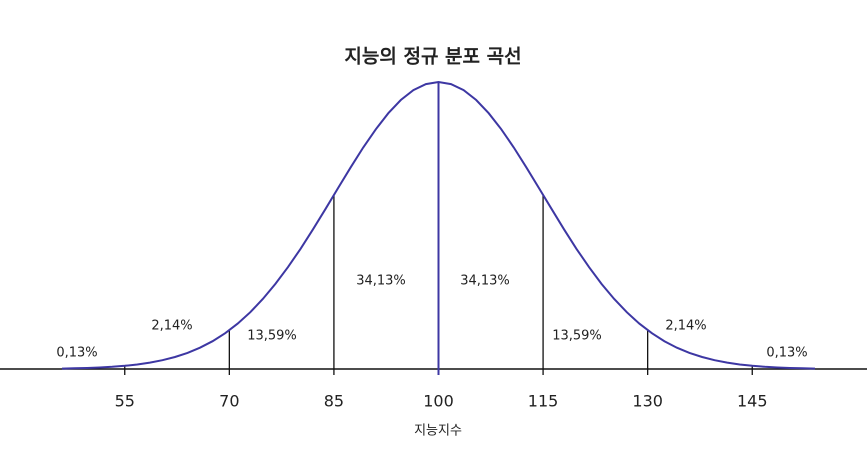 This screenshot has width=867, height=452. I want to click on x-tick-label: 55, so click(125, 401).